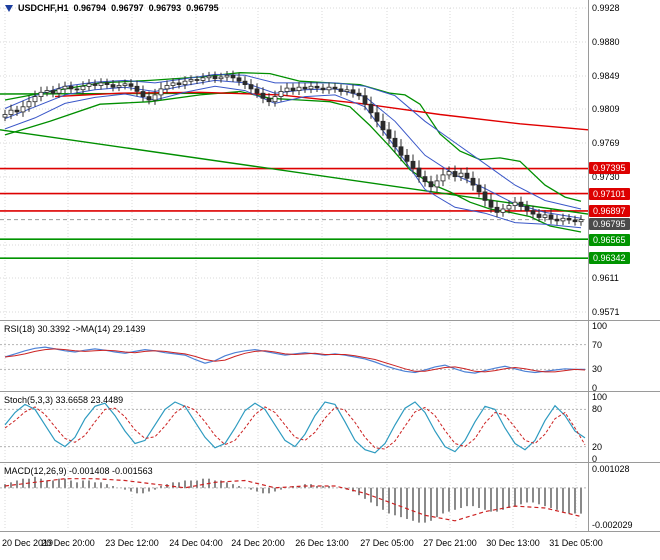 Image resolution: width=660 pixels, height=560 pixels. Describe the element at coordinates (9, 8) in the screenshot. I see `symbol-marker-icon` at that location.